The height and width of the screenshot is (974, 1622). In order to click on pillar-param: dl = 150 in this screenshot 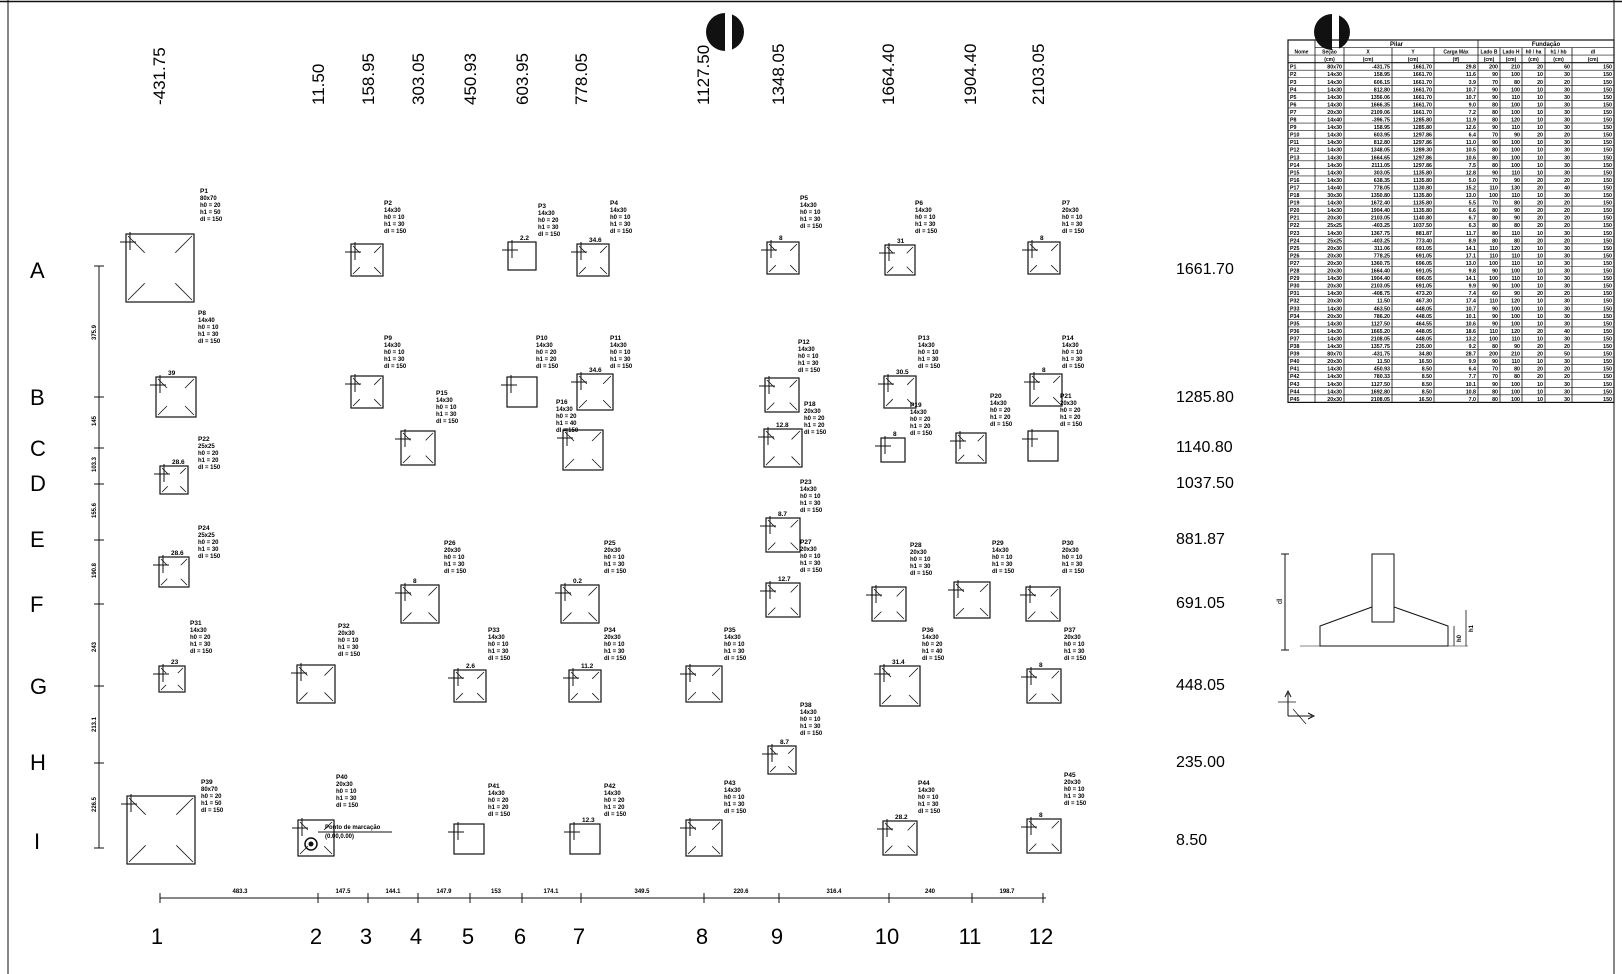, I will do `click(1073, 367)`.